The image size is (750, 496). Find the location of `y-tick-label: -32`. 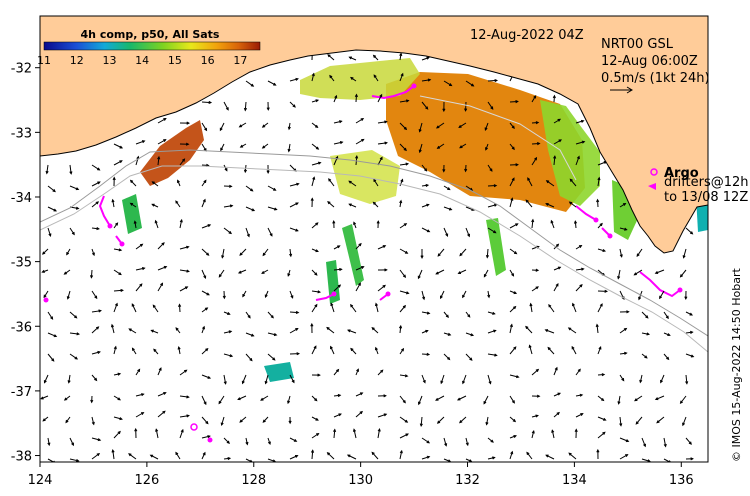

y-tick-label: -32 is located at coordinates (21, 69).